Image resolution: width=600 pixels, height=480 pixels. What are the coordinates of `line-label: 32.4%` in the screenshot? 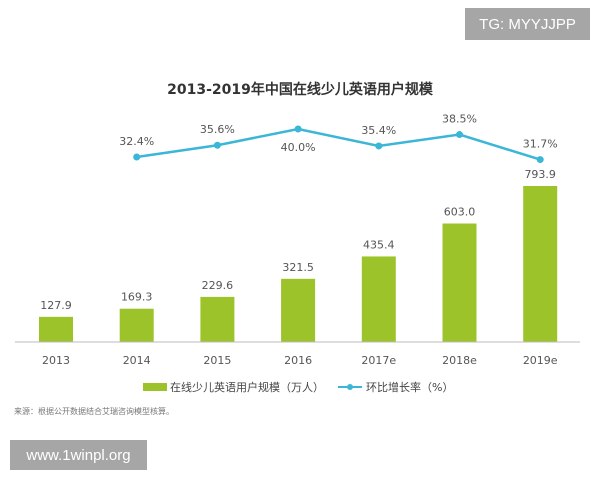 It's located at (136, 141).